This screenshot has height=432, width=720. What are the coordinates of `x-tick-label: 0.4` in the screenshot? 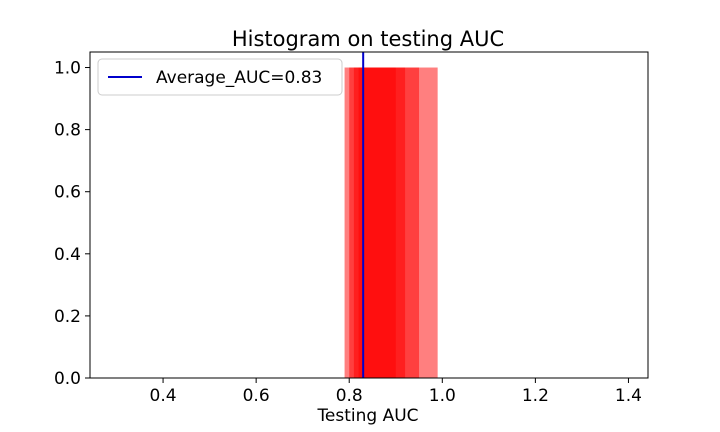 It's located at (163, 396).